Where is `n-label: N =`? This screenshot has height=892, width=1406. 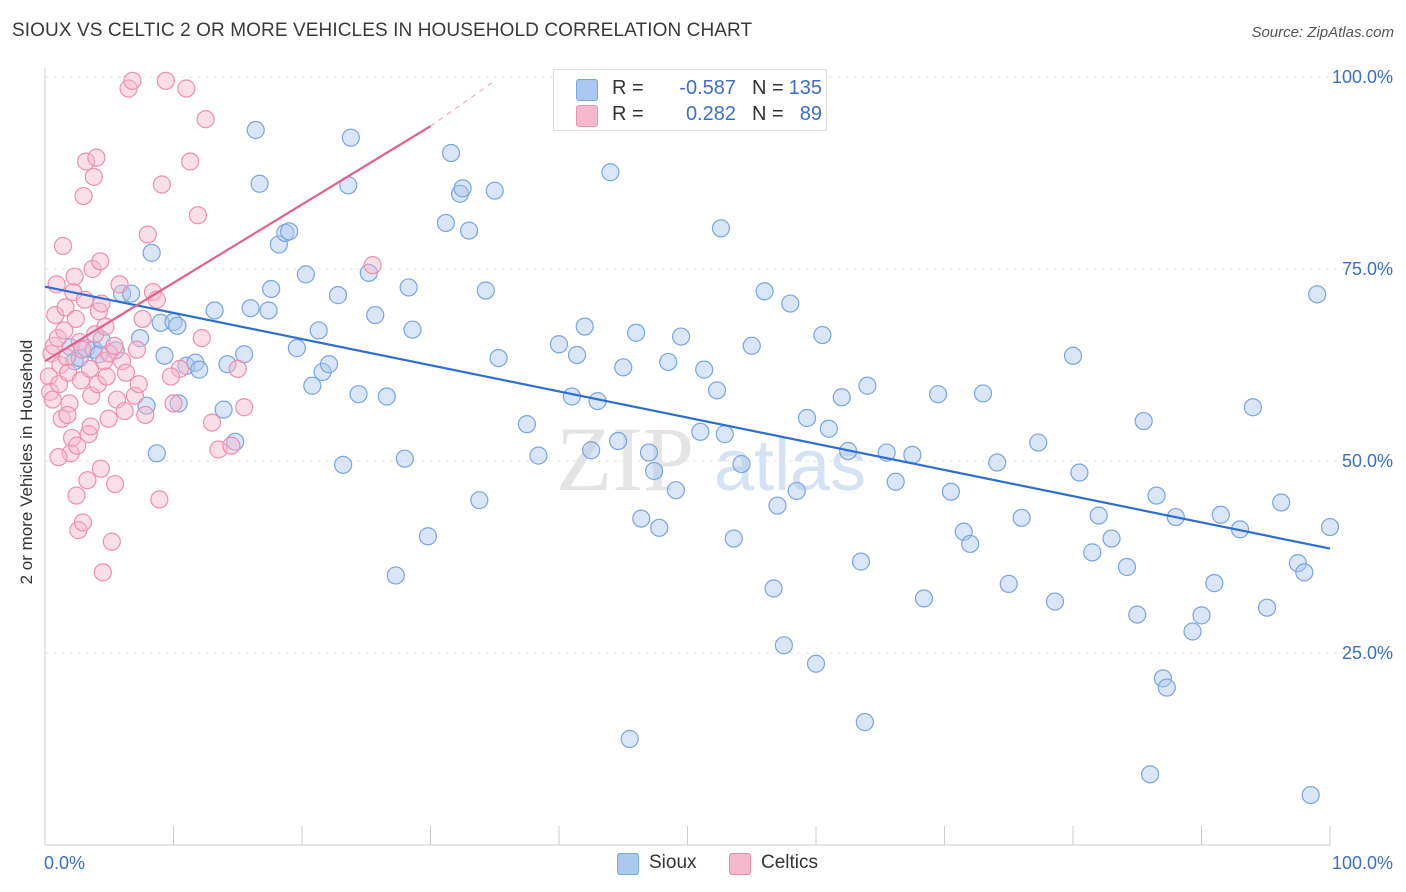 n-label: N = is located at coordinates (768, 114).